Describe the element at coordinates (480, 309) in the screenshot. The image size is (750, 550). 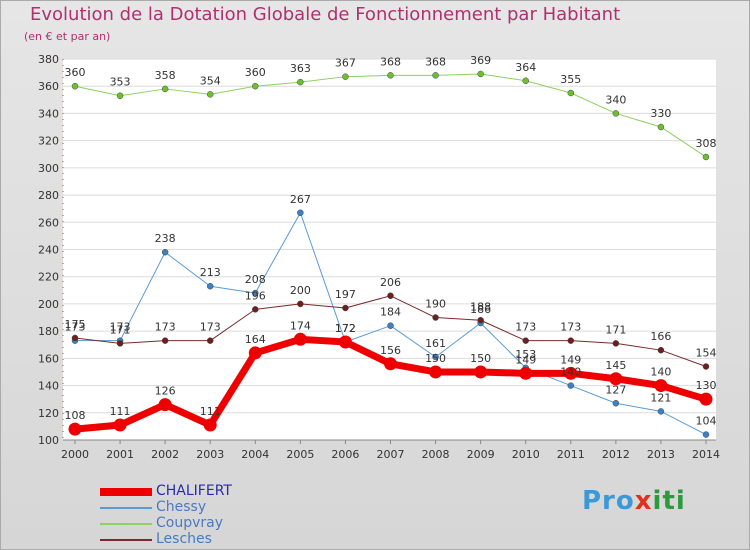
I see `data-label-chessy: 186` at that location.